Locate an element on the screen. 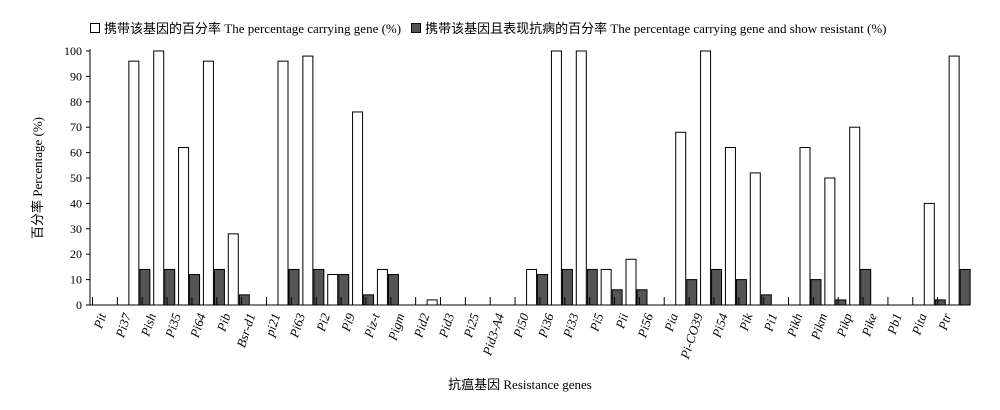  bar-carrying-Pi64 is located at coordinates (208, 183).